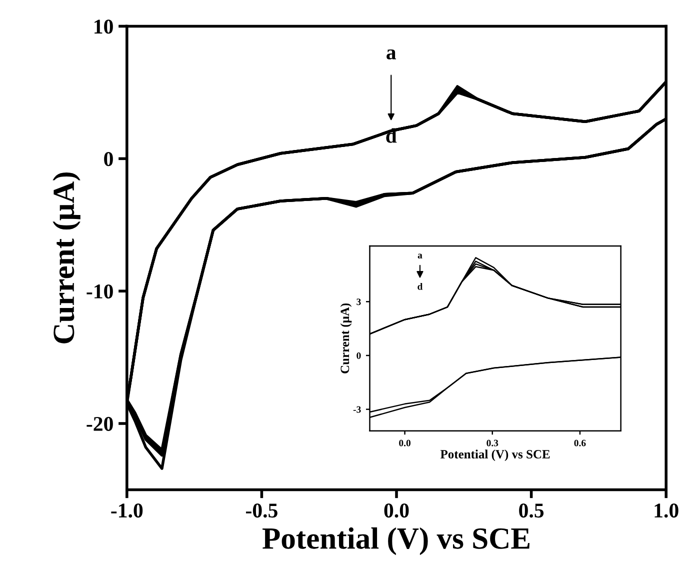 The height and width of the screenshot is (583, 686). What do you see at coordinates (420, 286) in the screenshot?
I see `annotation: d` at bounding box center [420, 286].